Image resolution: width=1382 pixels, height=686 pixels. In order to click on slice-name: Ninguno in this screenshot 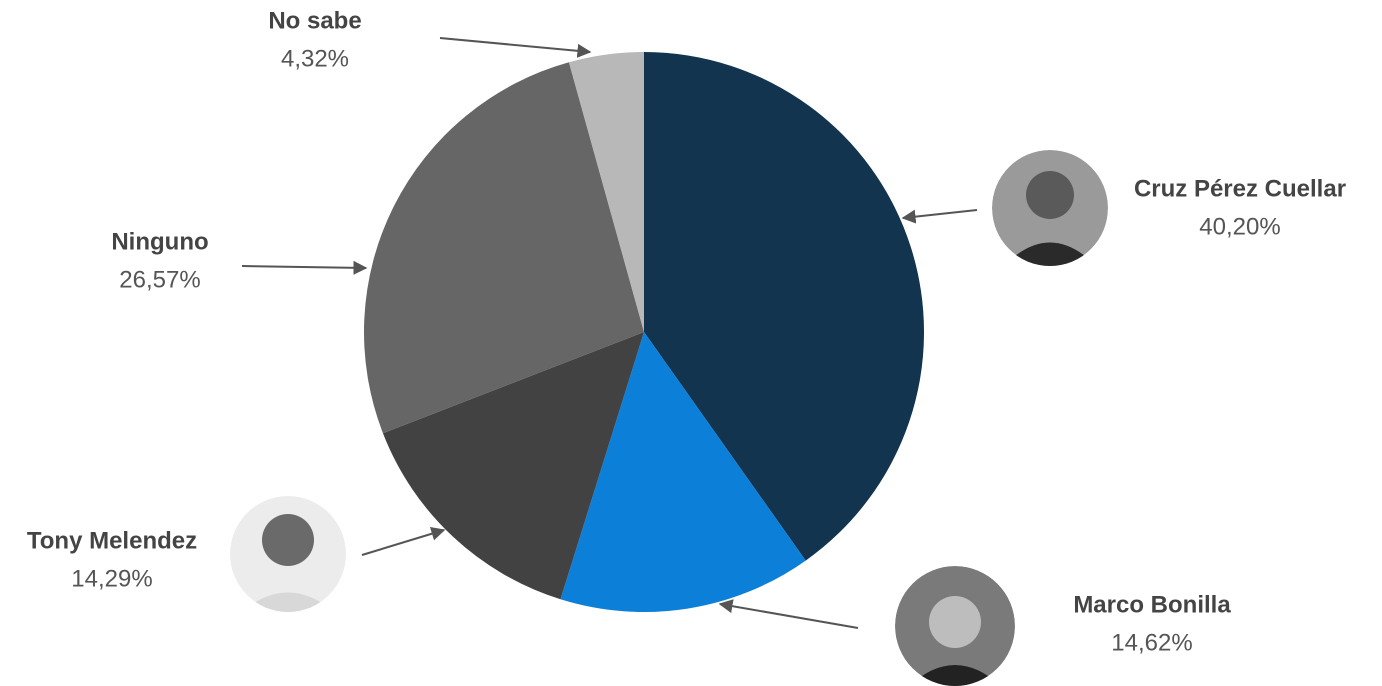, I will do `click(159, 241)`.